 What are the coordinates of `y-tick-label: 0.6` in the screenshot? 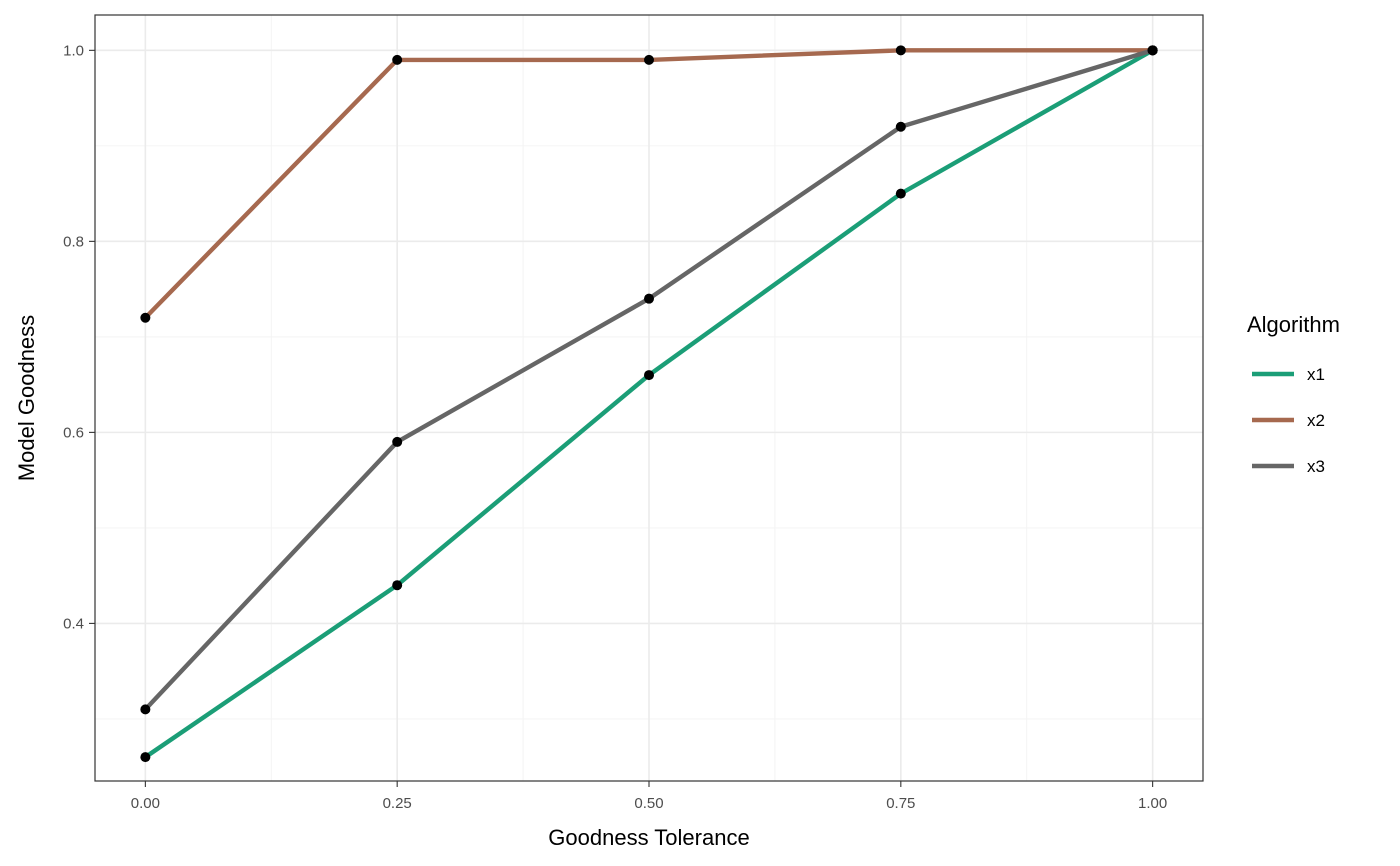 It's located at (73, 432).